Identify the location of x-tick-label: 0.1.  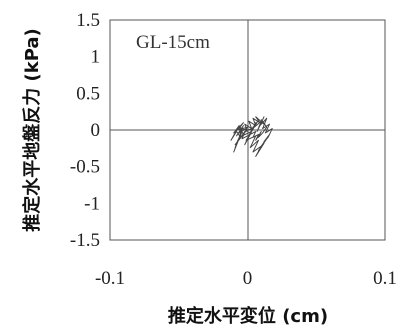
(385, 278).